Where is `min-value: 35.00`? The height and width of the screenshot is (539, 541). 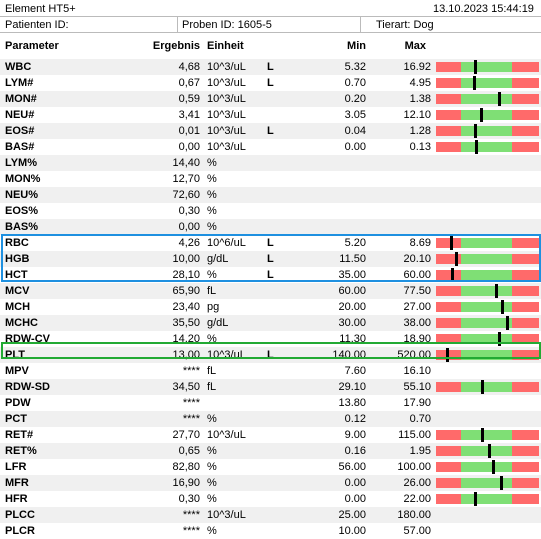
min-value: 35.00 is located at coordinates (352, 275).